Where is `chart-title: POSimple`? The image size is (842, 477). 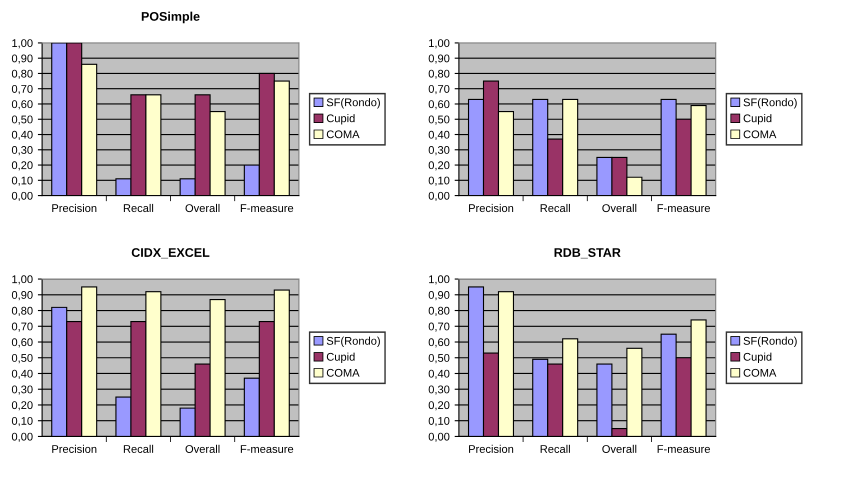
chart-title: POSimple is located at coordinates (171, 18).